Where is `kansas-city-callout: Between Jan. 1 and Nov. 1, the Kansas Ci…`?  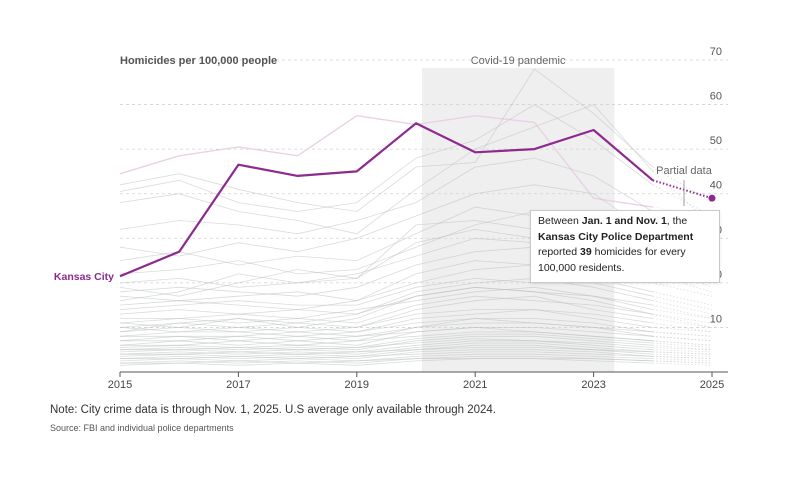 kansas-city-callout: Between Jan. 1 and Nov. 1, the Kansas Ci… is located at coordinates (625, 246).